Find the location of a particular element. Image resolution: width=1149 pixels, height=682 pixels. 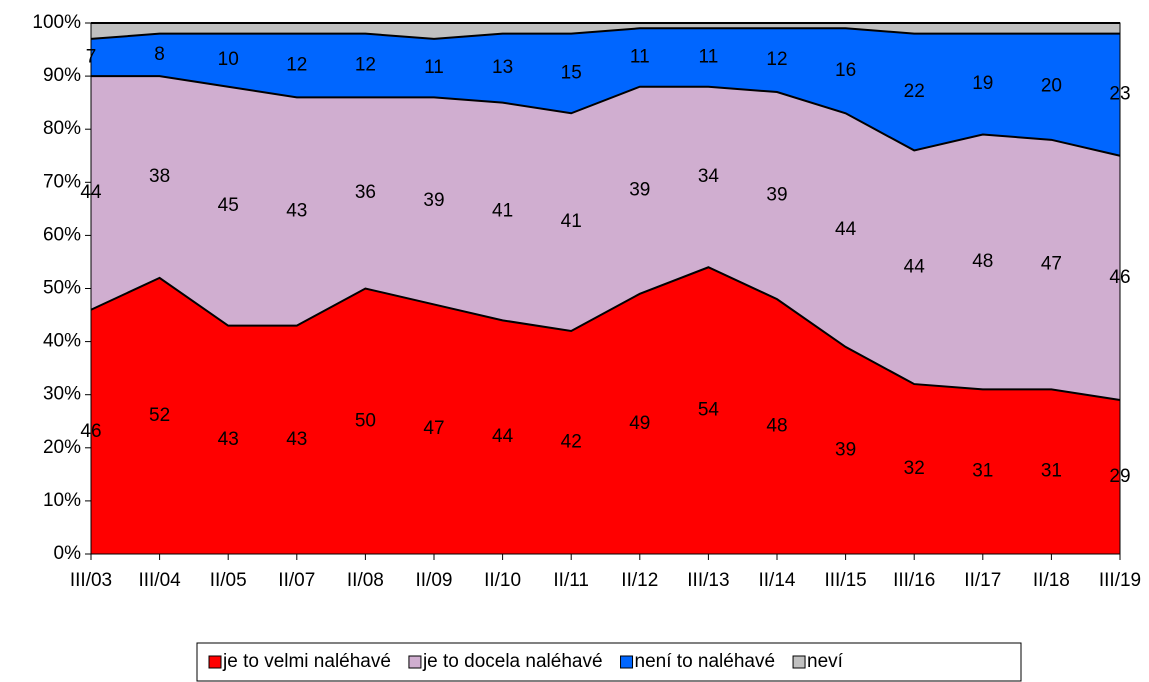

legend-label: je to velmi naléhavé is located at coordinates (306, 661).